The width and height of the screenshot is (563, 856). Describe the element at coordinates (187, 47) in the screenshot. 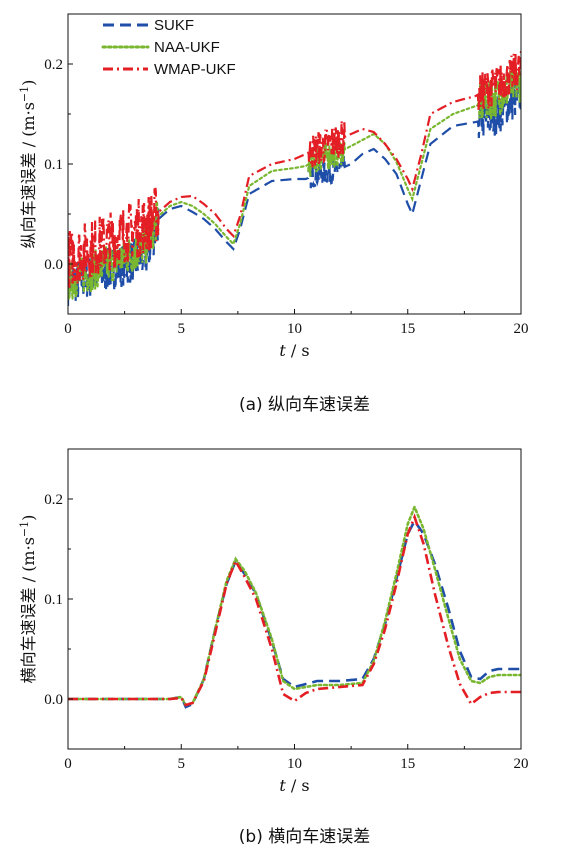

I see `legend-label: NAA-UKF` at that location.